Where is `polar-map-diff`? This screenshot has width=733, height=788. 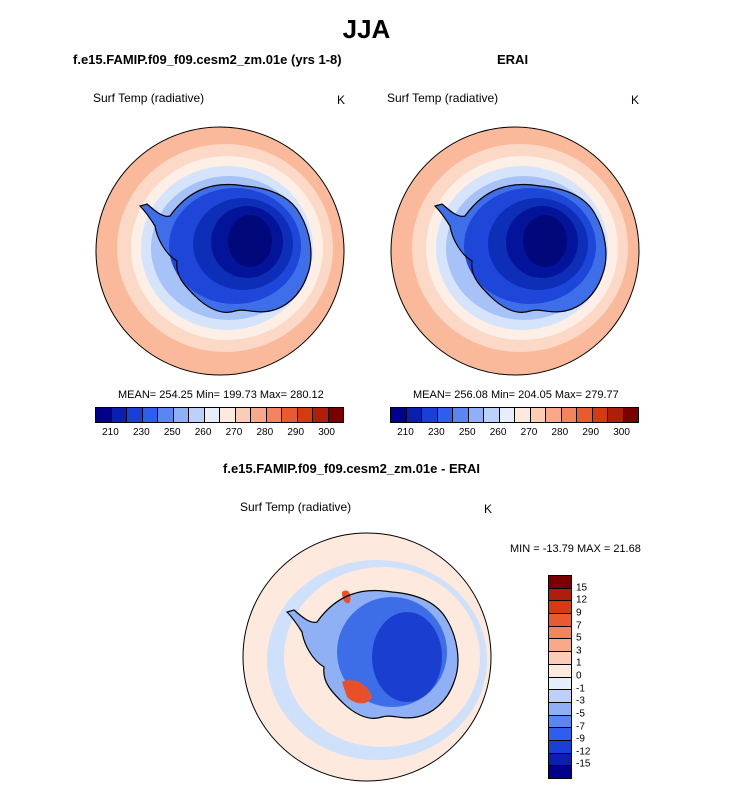 polar-map-diff is located at coordinates (367, 657).